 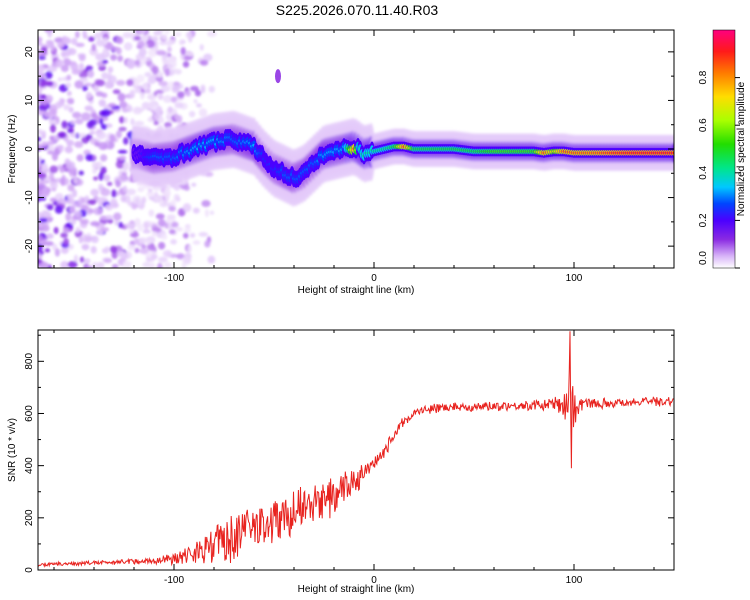 What do you see at coordinates (174, 580) in the screenshot?
I see `x-tick-label: -100` at bounding box center [174, 580].